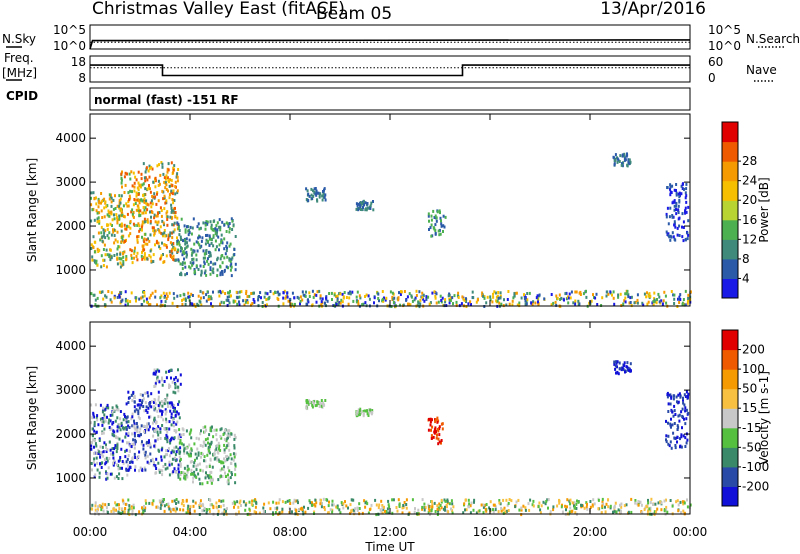 This screenshot has height=554, width=800. Describe the element at coordinates (724, 30) in the screenshot. I see `noise-tick-right-top: 10^5` at that location.